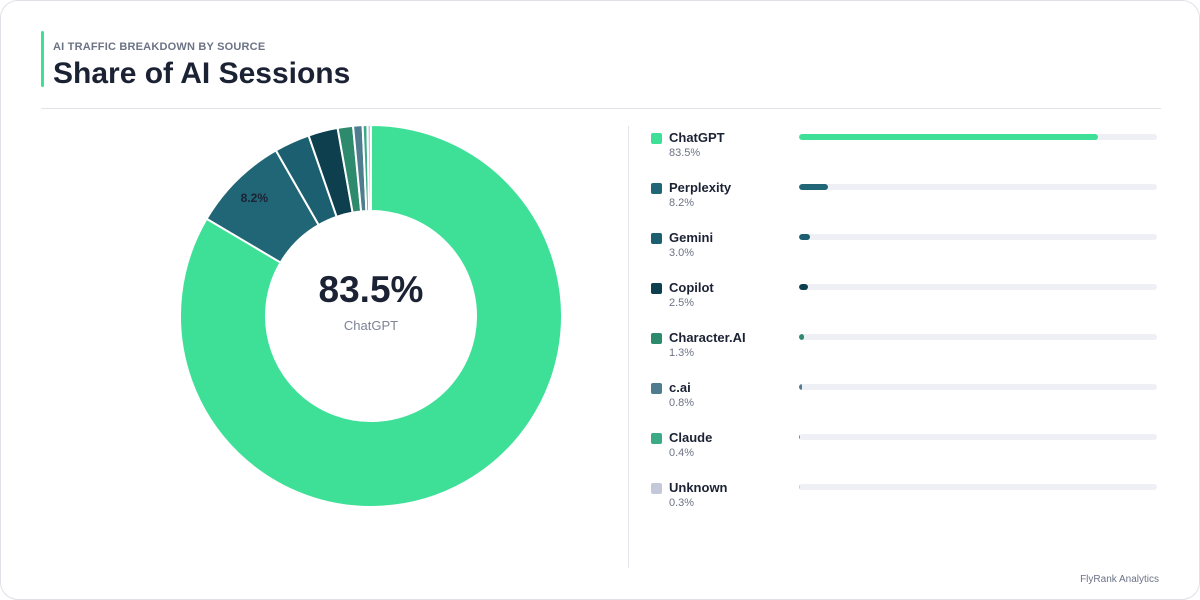  Describe the element at coordinates (691, 287) in the screenshot. I see `legend-label: Copilot` at that location.